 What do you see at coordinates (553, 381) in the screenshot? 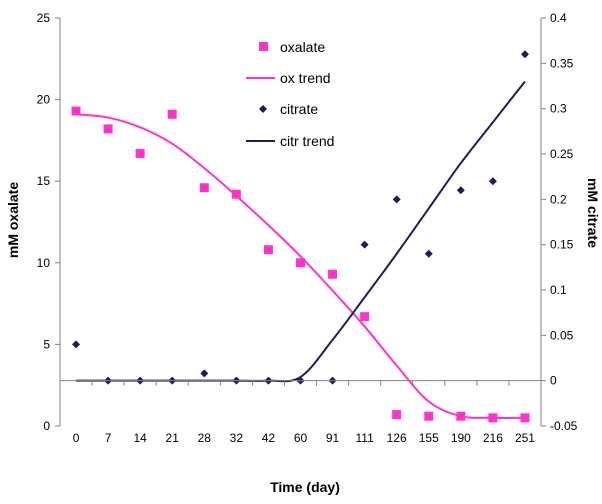
I see `y-right-tick-label: 0` at bounding box center [553, 381].